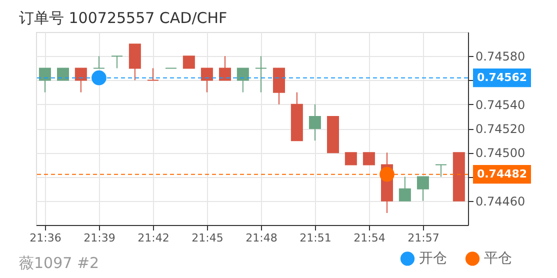 This screenshot has height=278, width=557. I want to click on x-tick-label: 21:39, so click(100, 238).